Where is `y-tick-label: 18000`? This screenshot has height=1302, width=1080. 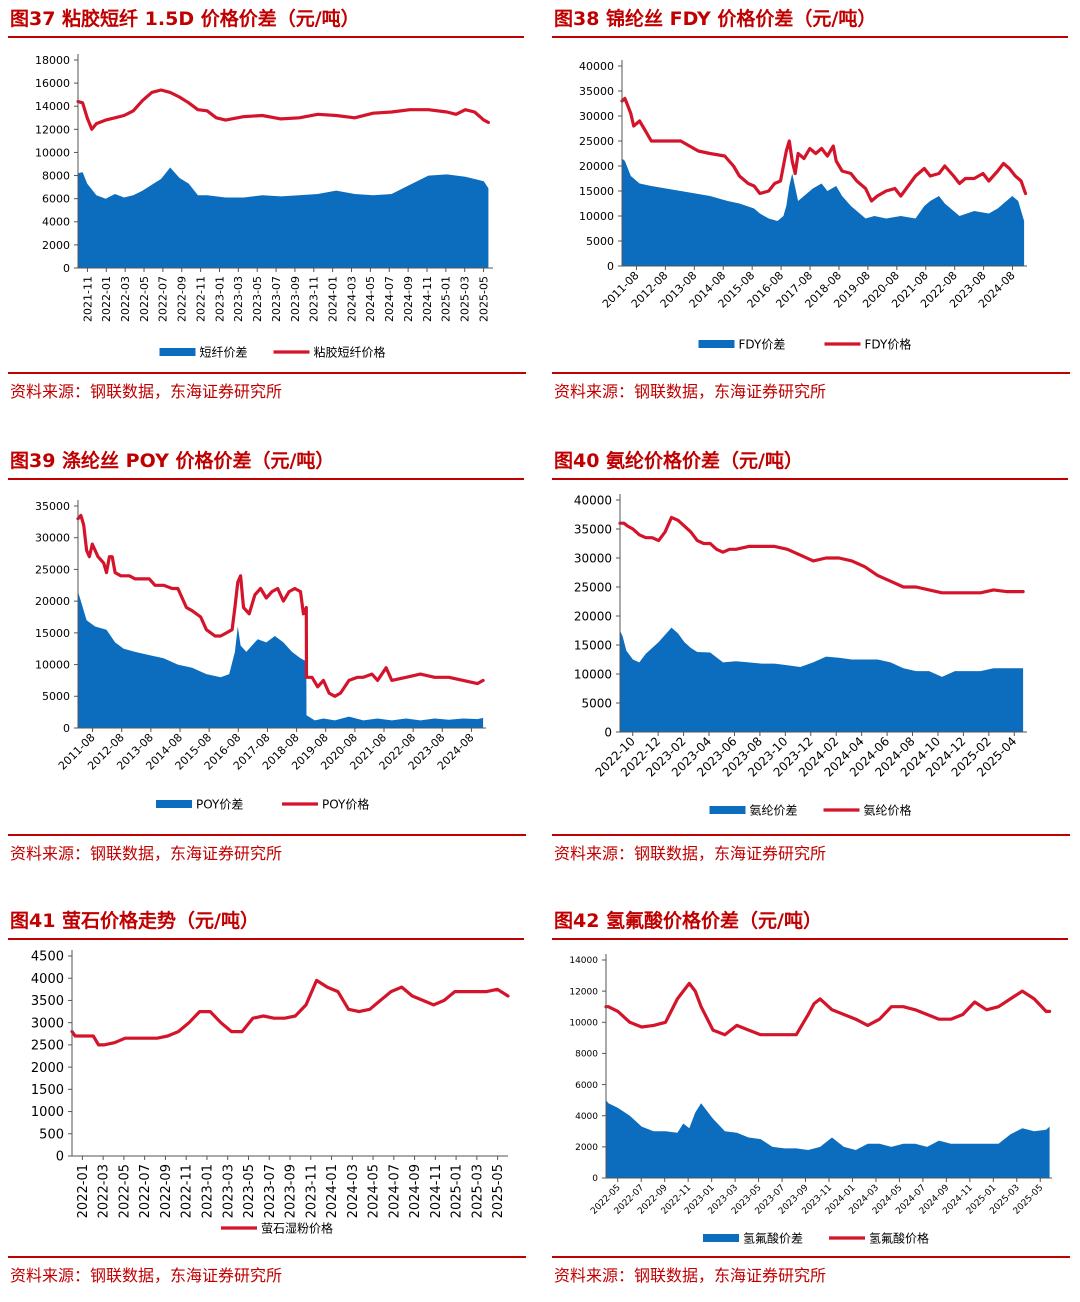
y-tick-label: 18000 is located at coordinates (52, 60).